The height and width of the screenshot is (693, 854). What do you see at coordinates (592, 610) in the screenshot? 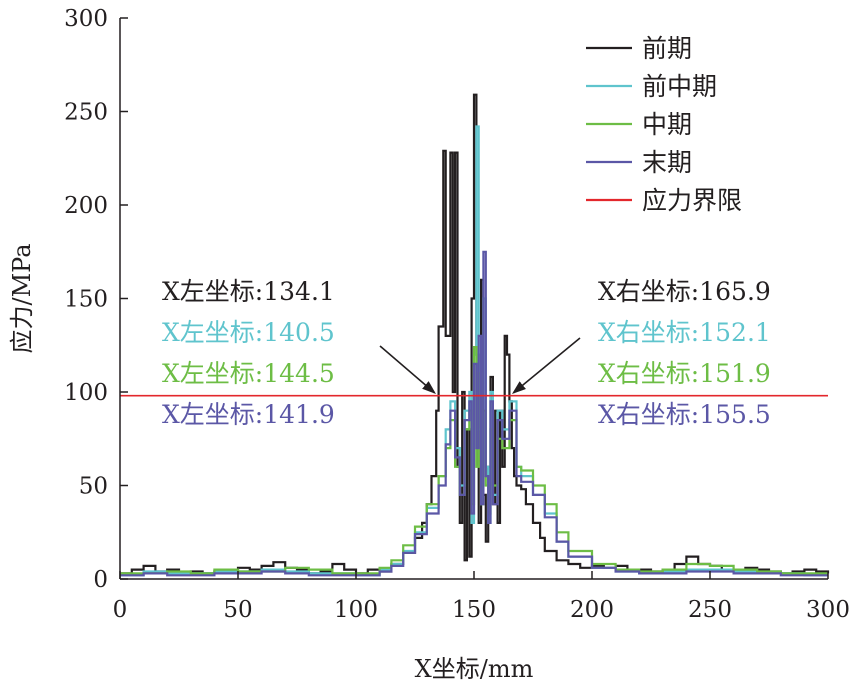
I see `x-tick-label: 200` at bounding box center [592, 610].